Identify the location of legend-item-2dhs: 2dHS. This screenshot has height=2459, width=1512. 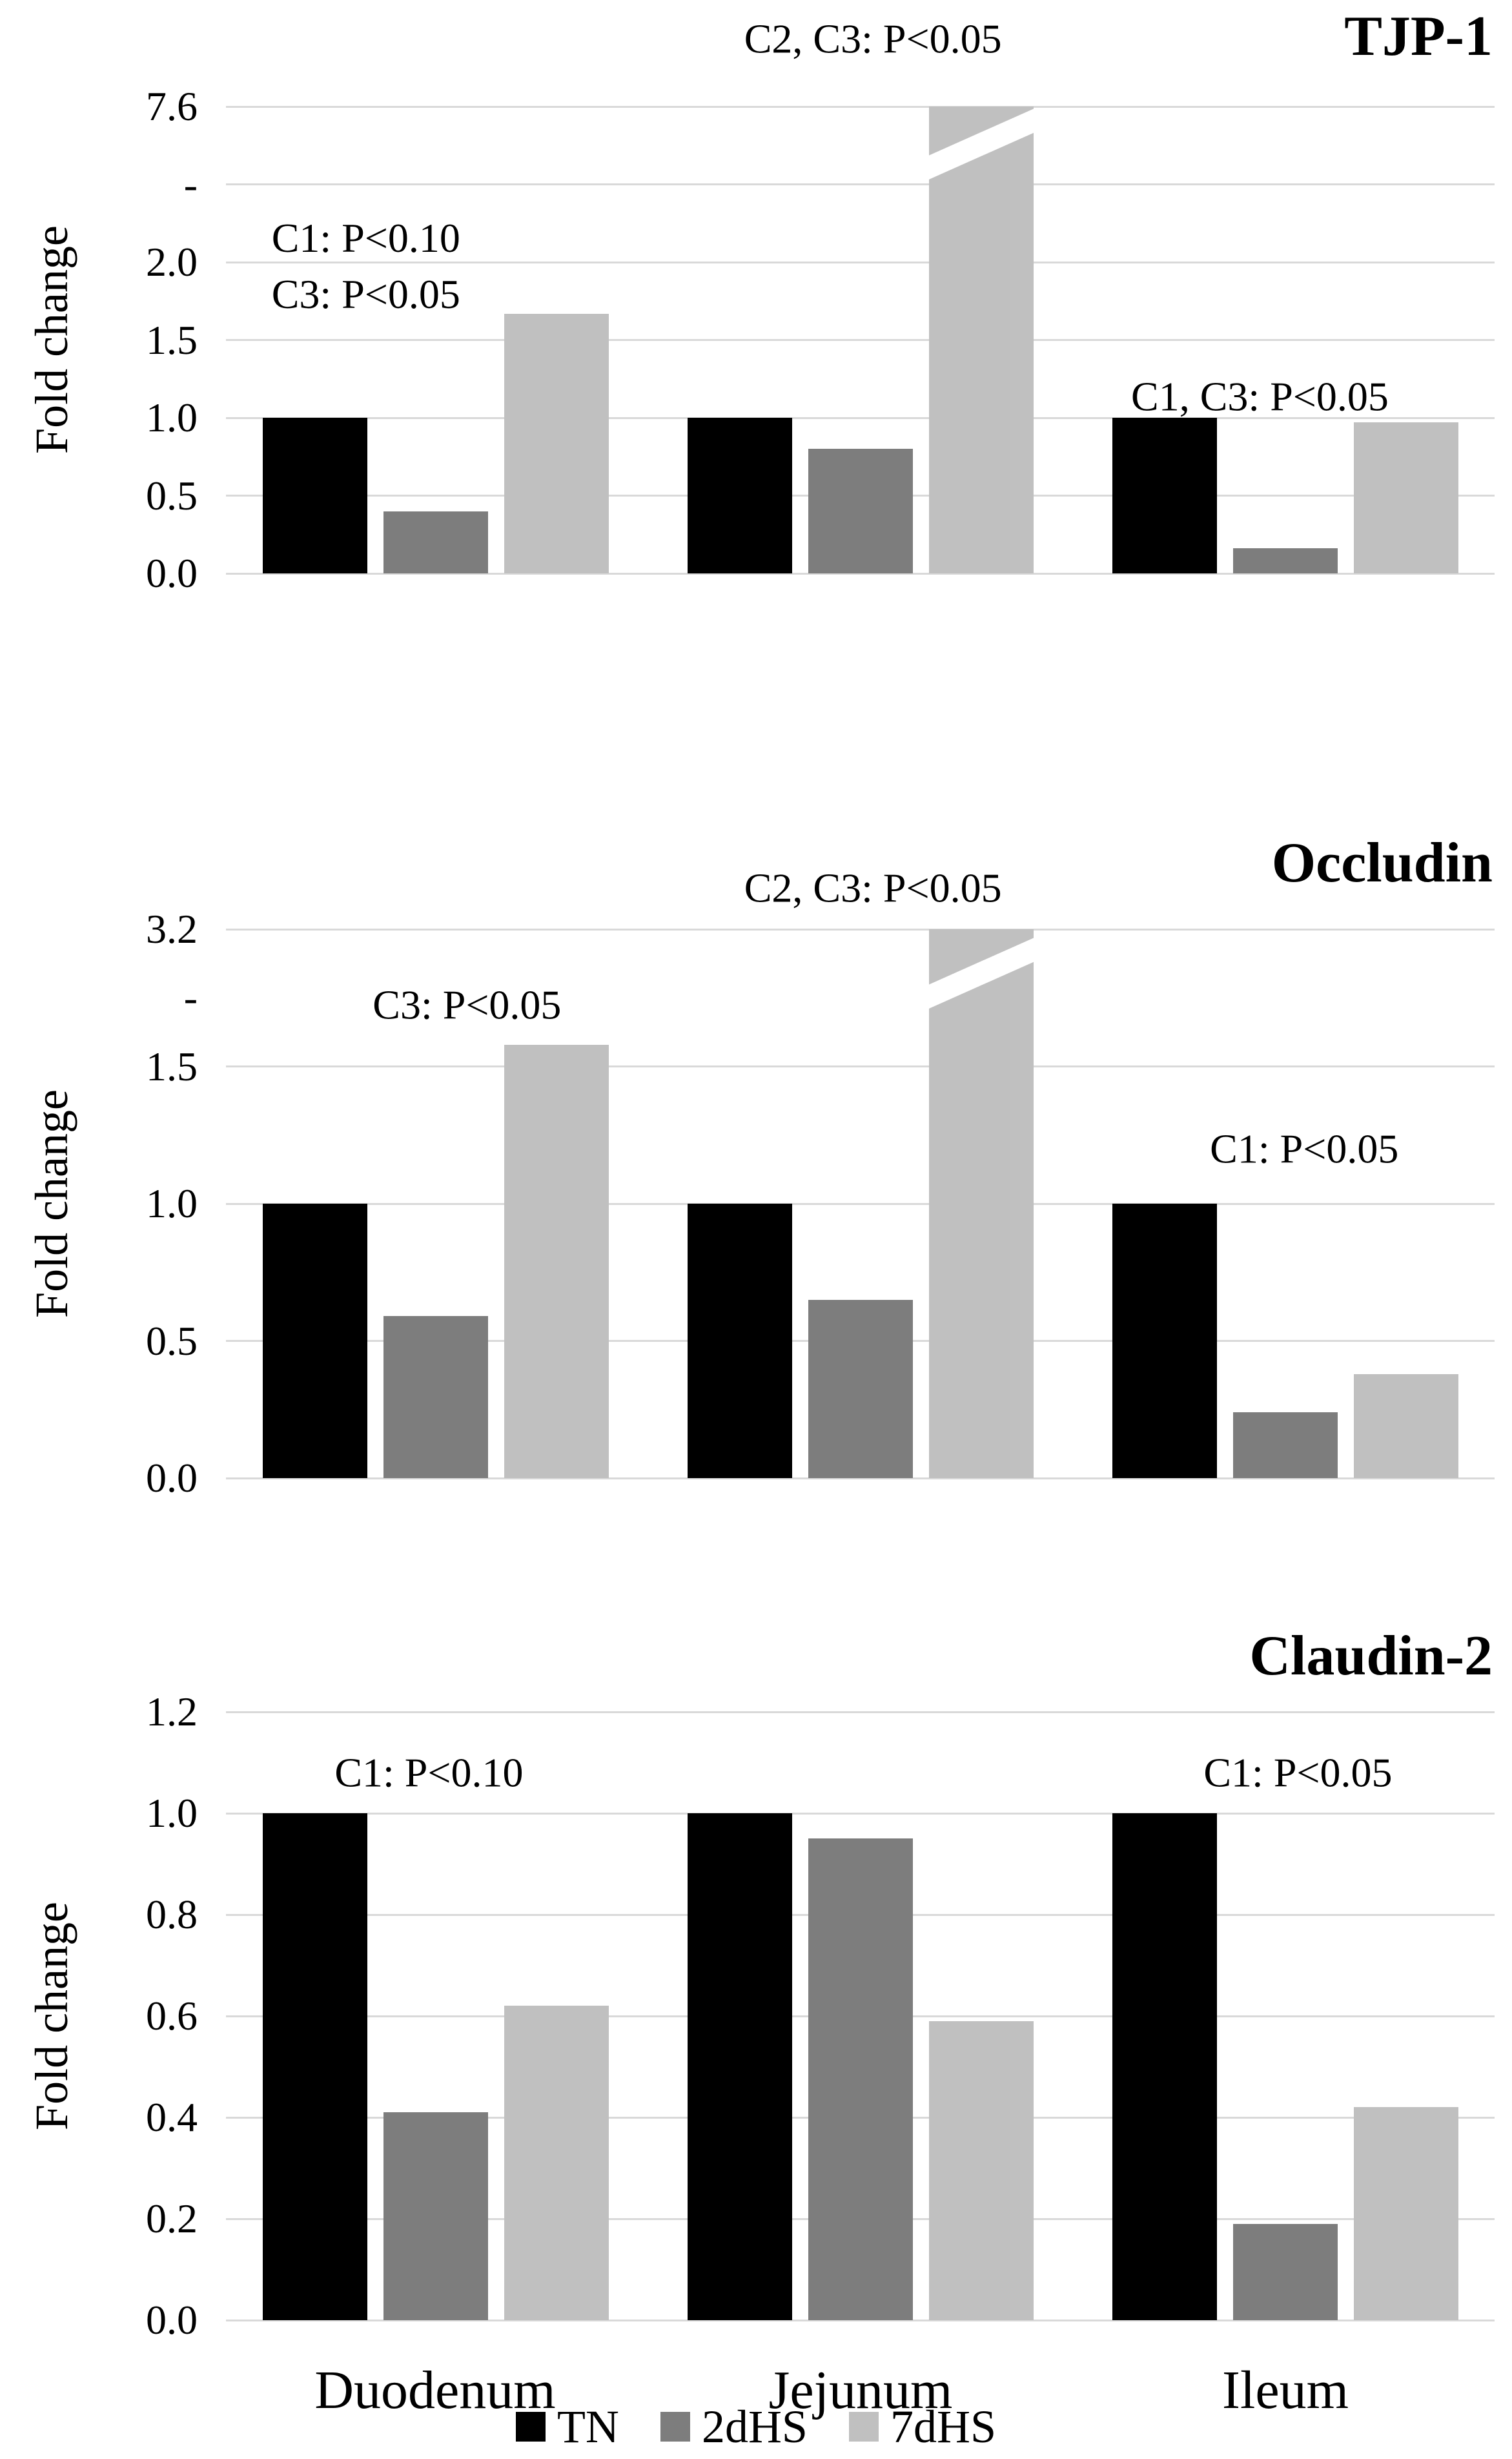
(734, 2426).